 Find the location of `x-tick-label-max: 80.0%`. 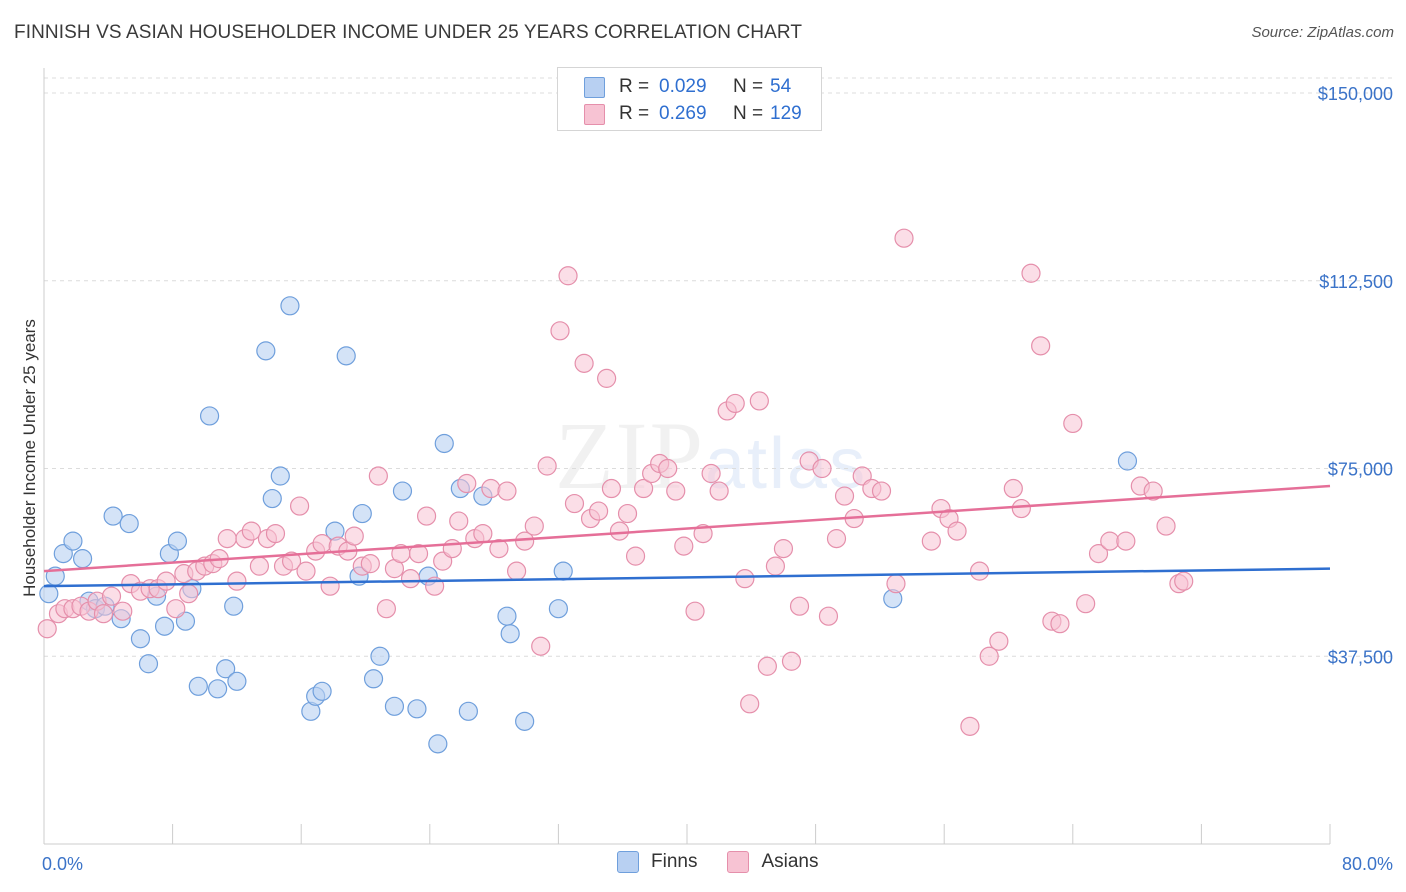

x-tick-label-max: 80.0% is located at coordinates (1367, 864).